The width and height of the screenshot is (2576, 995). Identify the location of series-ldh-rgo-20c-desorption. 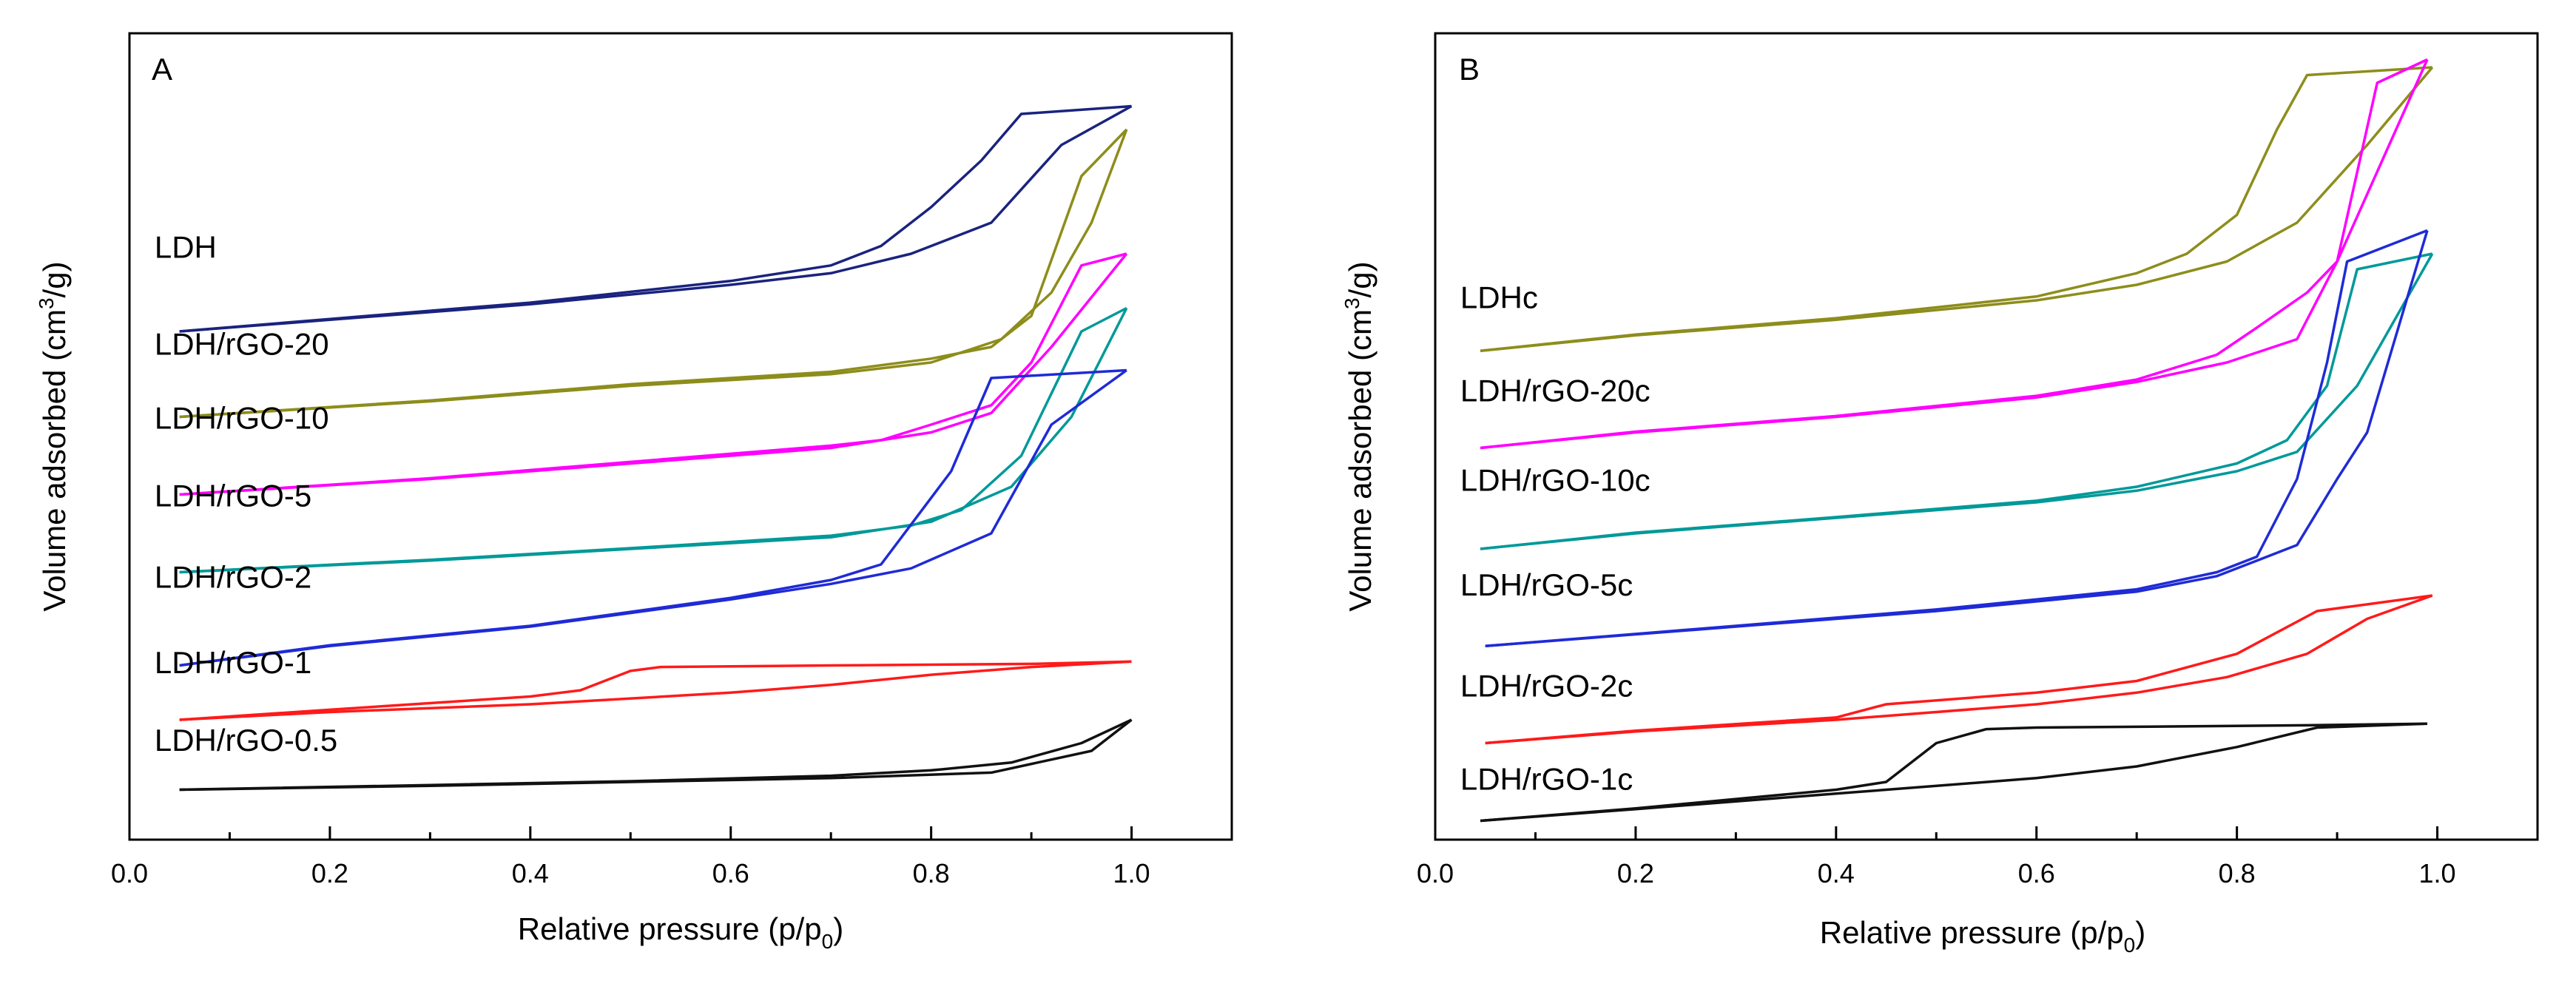
(1954, 254).